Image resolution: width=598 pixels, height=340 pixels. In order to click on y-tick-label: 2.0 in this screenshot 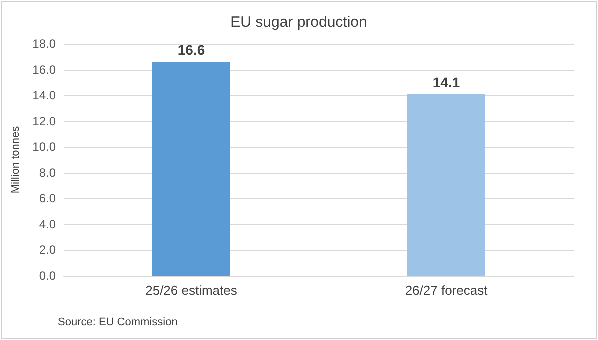, I will do `click(47, 250)`.